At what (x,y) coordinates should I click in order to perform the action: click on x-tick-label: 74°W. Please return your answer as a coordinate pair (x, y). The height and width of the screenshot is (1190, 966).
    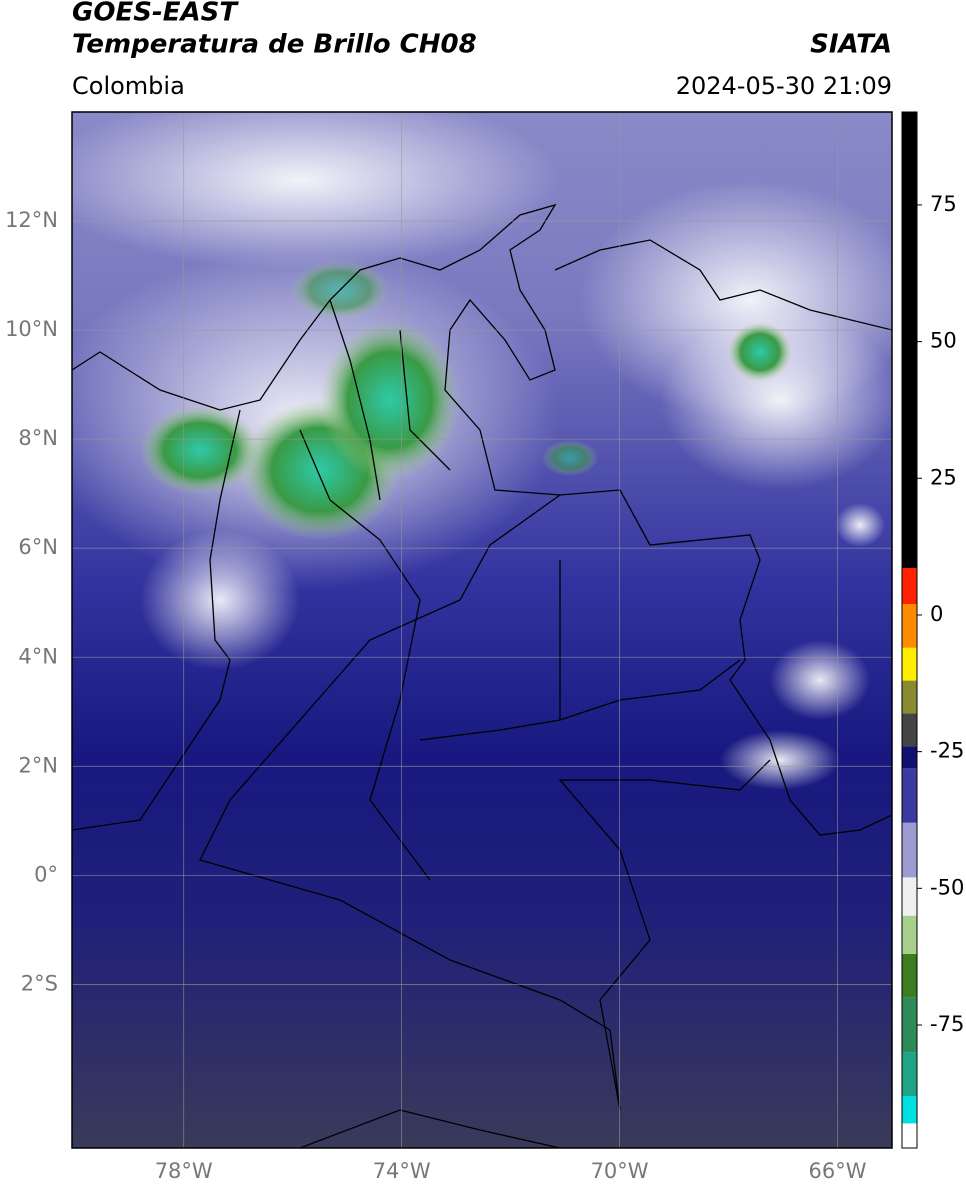
    Looking at the image, I should click on (402, 1171).